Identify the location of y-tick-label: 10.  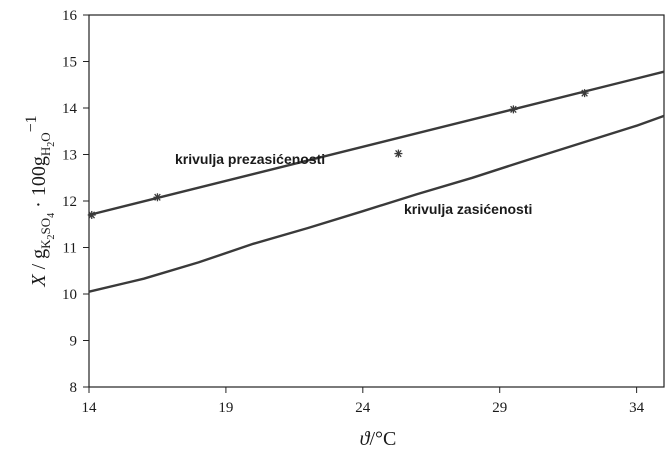
(69, 295).